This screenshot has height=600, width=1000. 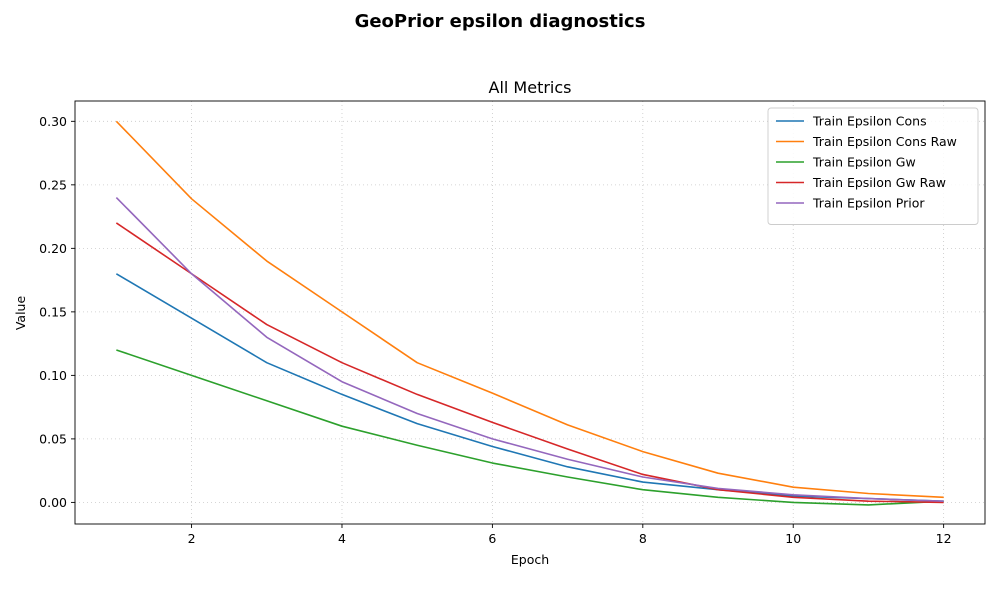 I want to click on legend-label: Train Epsilon Prior, so click(x=868, y=203).